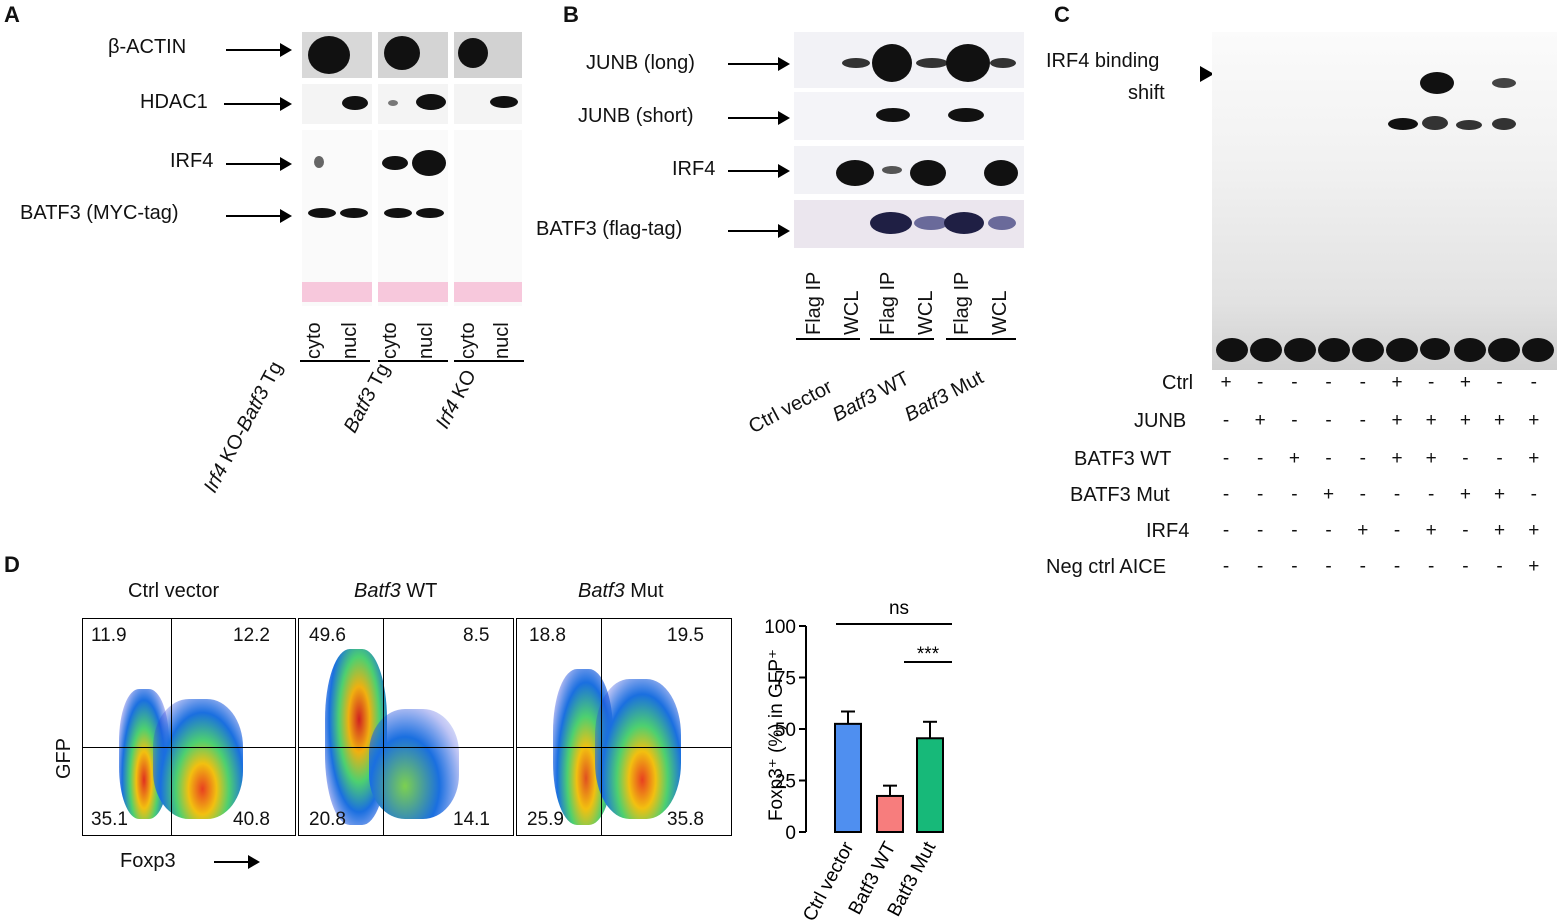  I want to click on flow-plot-title: Batf3 Mut, so click(621, 591).